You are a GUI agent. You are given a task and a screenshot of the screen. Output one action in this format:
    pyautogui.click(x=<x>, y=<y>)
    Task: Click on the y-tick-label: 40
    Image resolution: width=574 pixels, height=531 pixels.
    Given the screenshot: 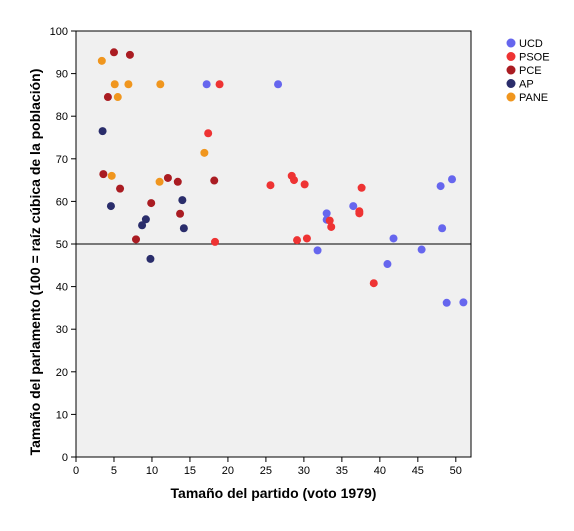 What is the action you would take?
    pyautogui.click(x=62, y=288)
    